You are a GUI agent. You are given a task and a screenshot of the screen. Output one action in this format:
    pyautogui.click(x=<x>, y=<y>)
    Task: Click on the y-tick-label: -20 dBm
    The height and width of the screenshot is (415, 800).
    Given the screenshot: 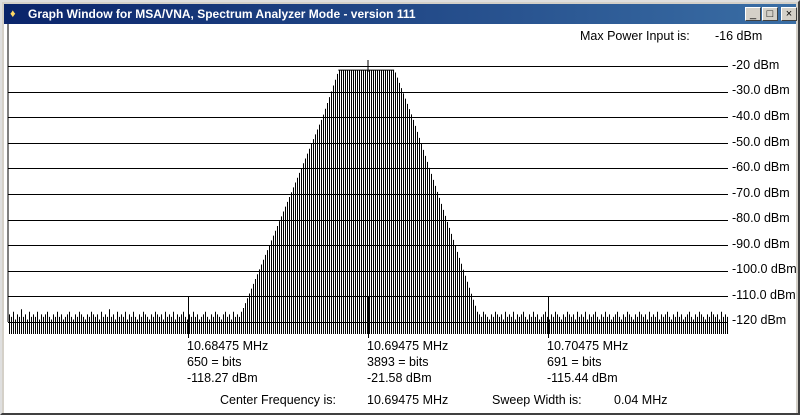 What is the action you would take?
    pyautogui.click(x=756, y=65)
    